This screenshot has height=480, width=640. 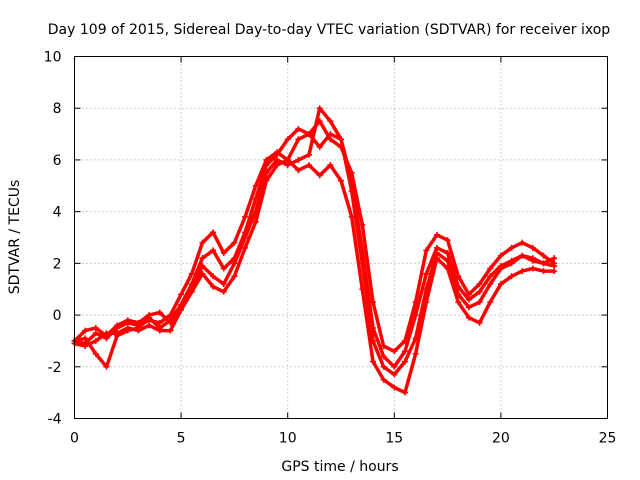 I want to click on y-tick-label: 4, so click(x=57, y=213).